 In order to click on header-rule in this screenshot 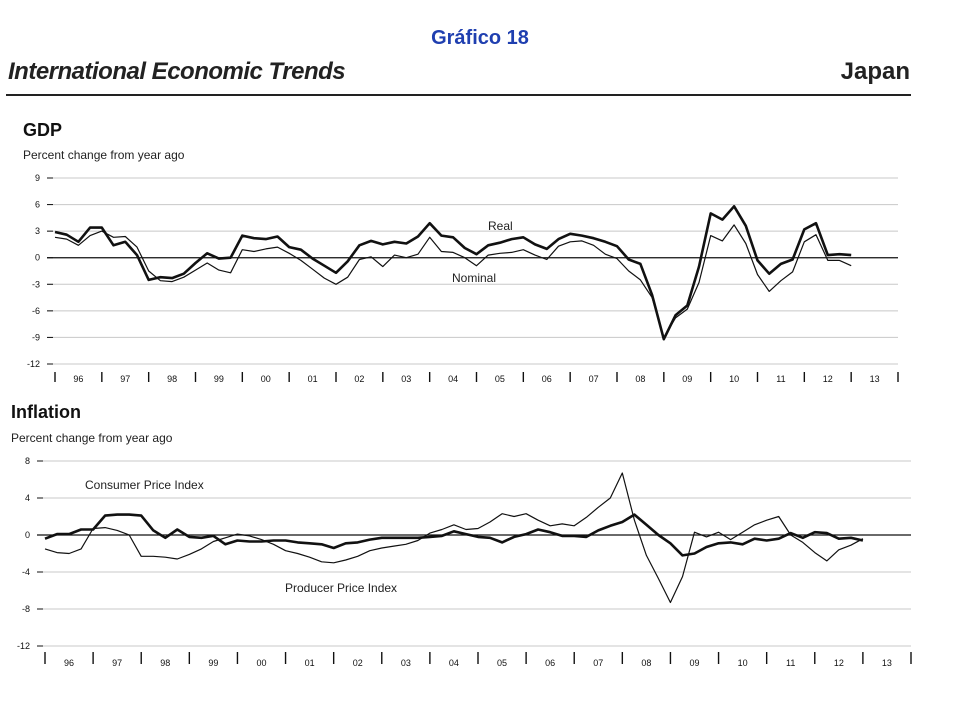, I will do `click(458, 95)`.